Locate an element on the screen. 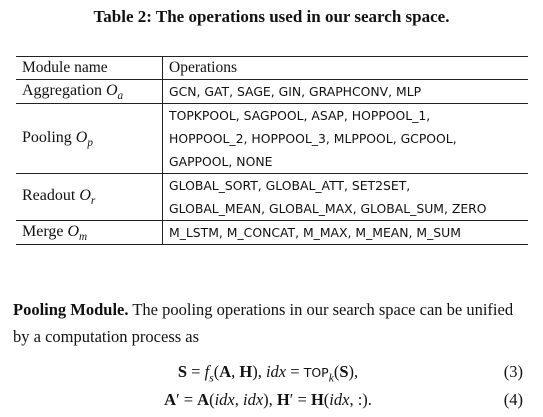 This screenshot has height=417, width=543. module-cell: Aggregation Oa is located at coordinates (89, 91).